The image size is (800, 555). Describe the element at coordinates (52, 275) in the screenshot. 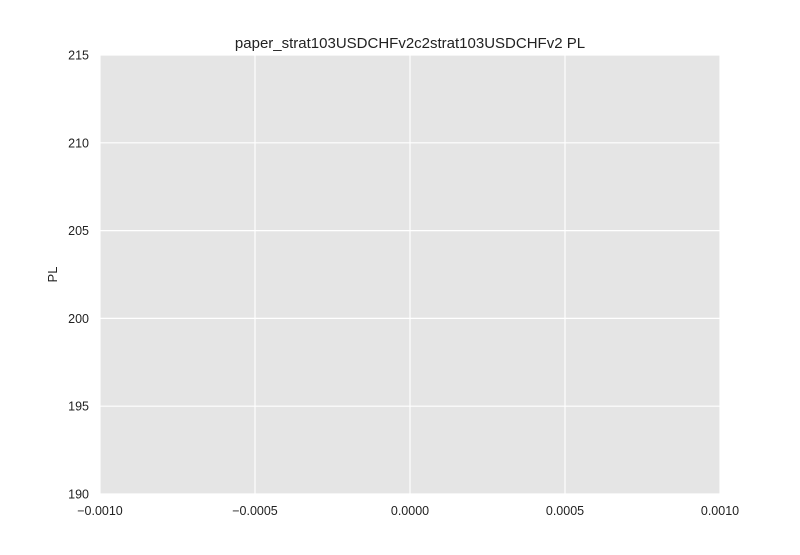

I see `y-axis-label: PL` at that location.